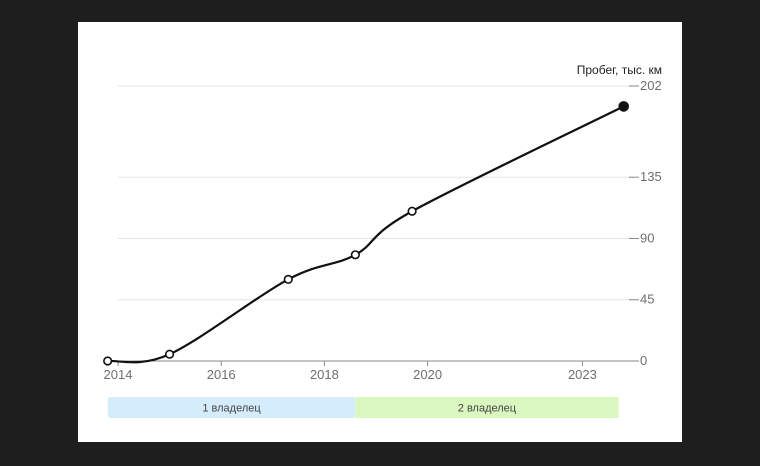 The width and height of the screenshot is (760, 466). Describe the element at coordinates (582, 374) in the screenshot. I see `x-tick-label: 2023` at that location.